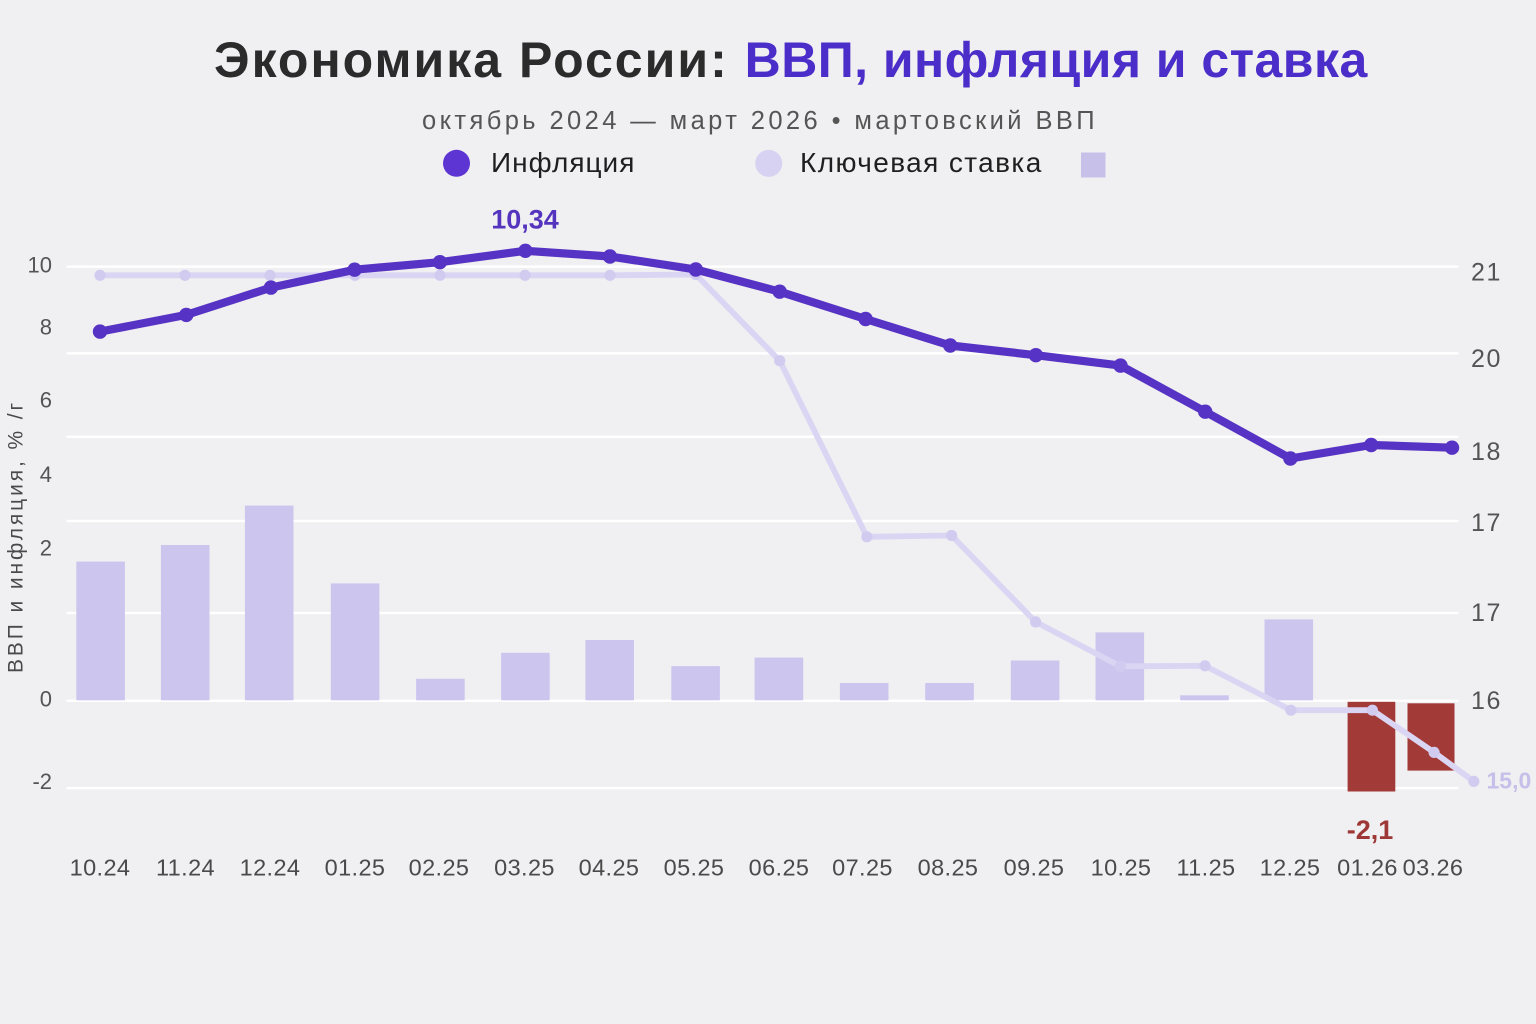 The image size is (1536, 1024). Describe the element at coordinates (185, 868) in the screenshot. I see `svg-text: 11.24` at that location.